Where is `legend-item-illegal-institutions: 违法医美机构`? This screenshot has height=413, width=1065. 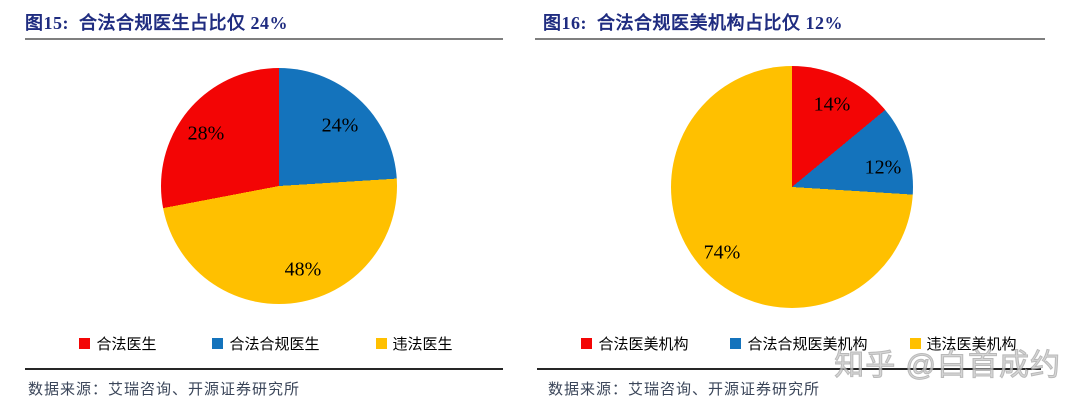
legend-item-illegal-institutions: 违法医美机构 is located at coordinates (963, 343).